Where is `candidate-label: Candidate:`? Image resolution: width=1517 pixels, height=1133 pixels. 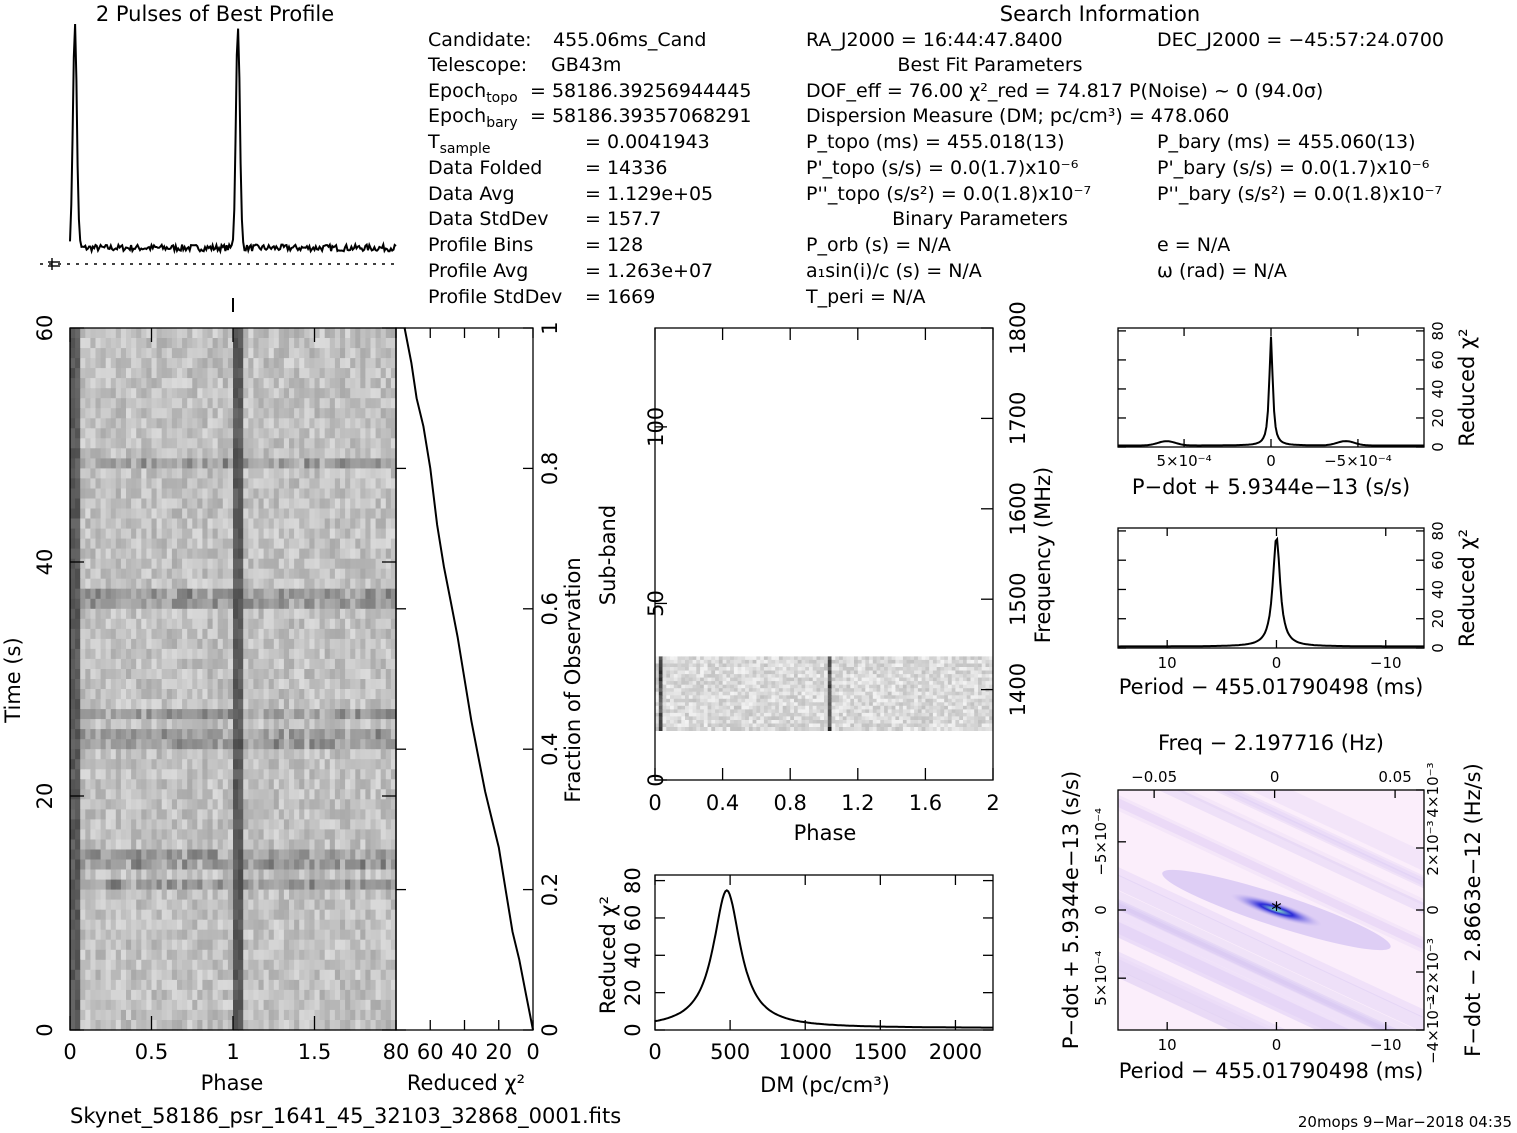
candidate-label: Candidate: is located at coordinates (480, 40).